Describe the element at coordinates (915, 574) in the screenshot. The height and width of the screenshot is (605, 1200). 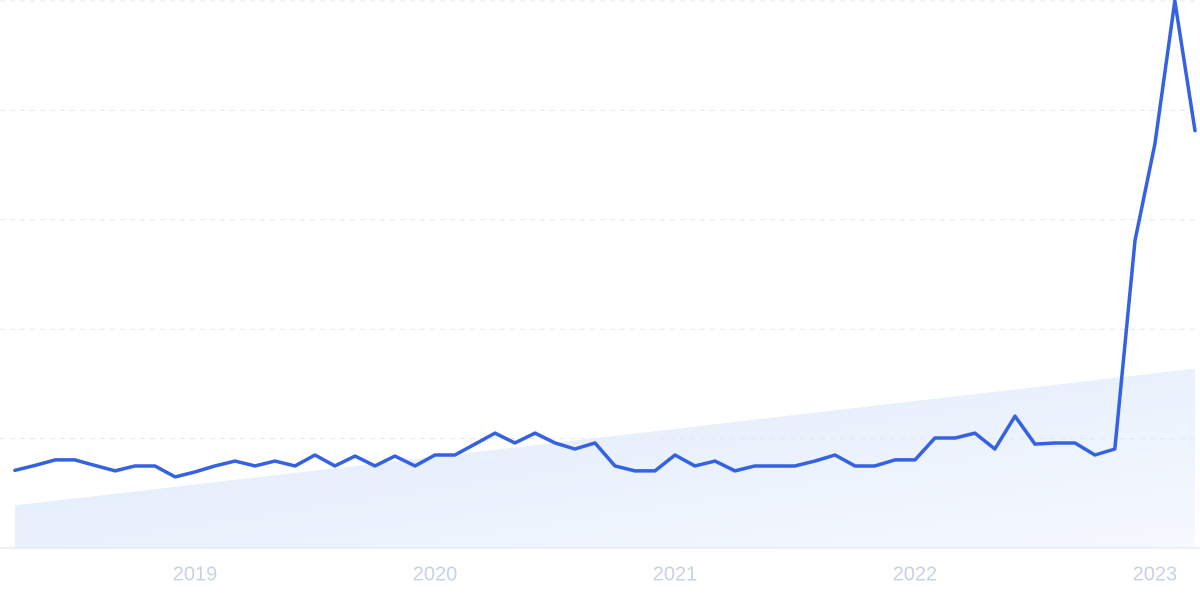
I see `x-tick-label: 2022` at that location.